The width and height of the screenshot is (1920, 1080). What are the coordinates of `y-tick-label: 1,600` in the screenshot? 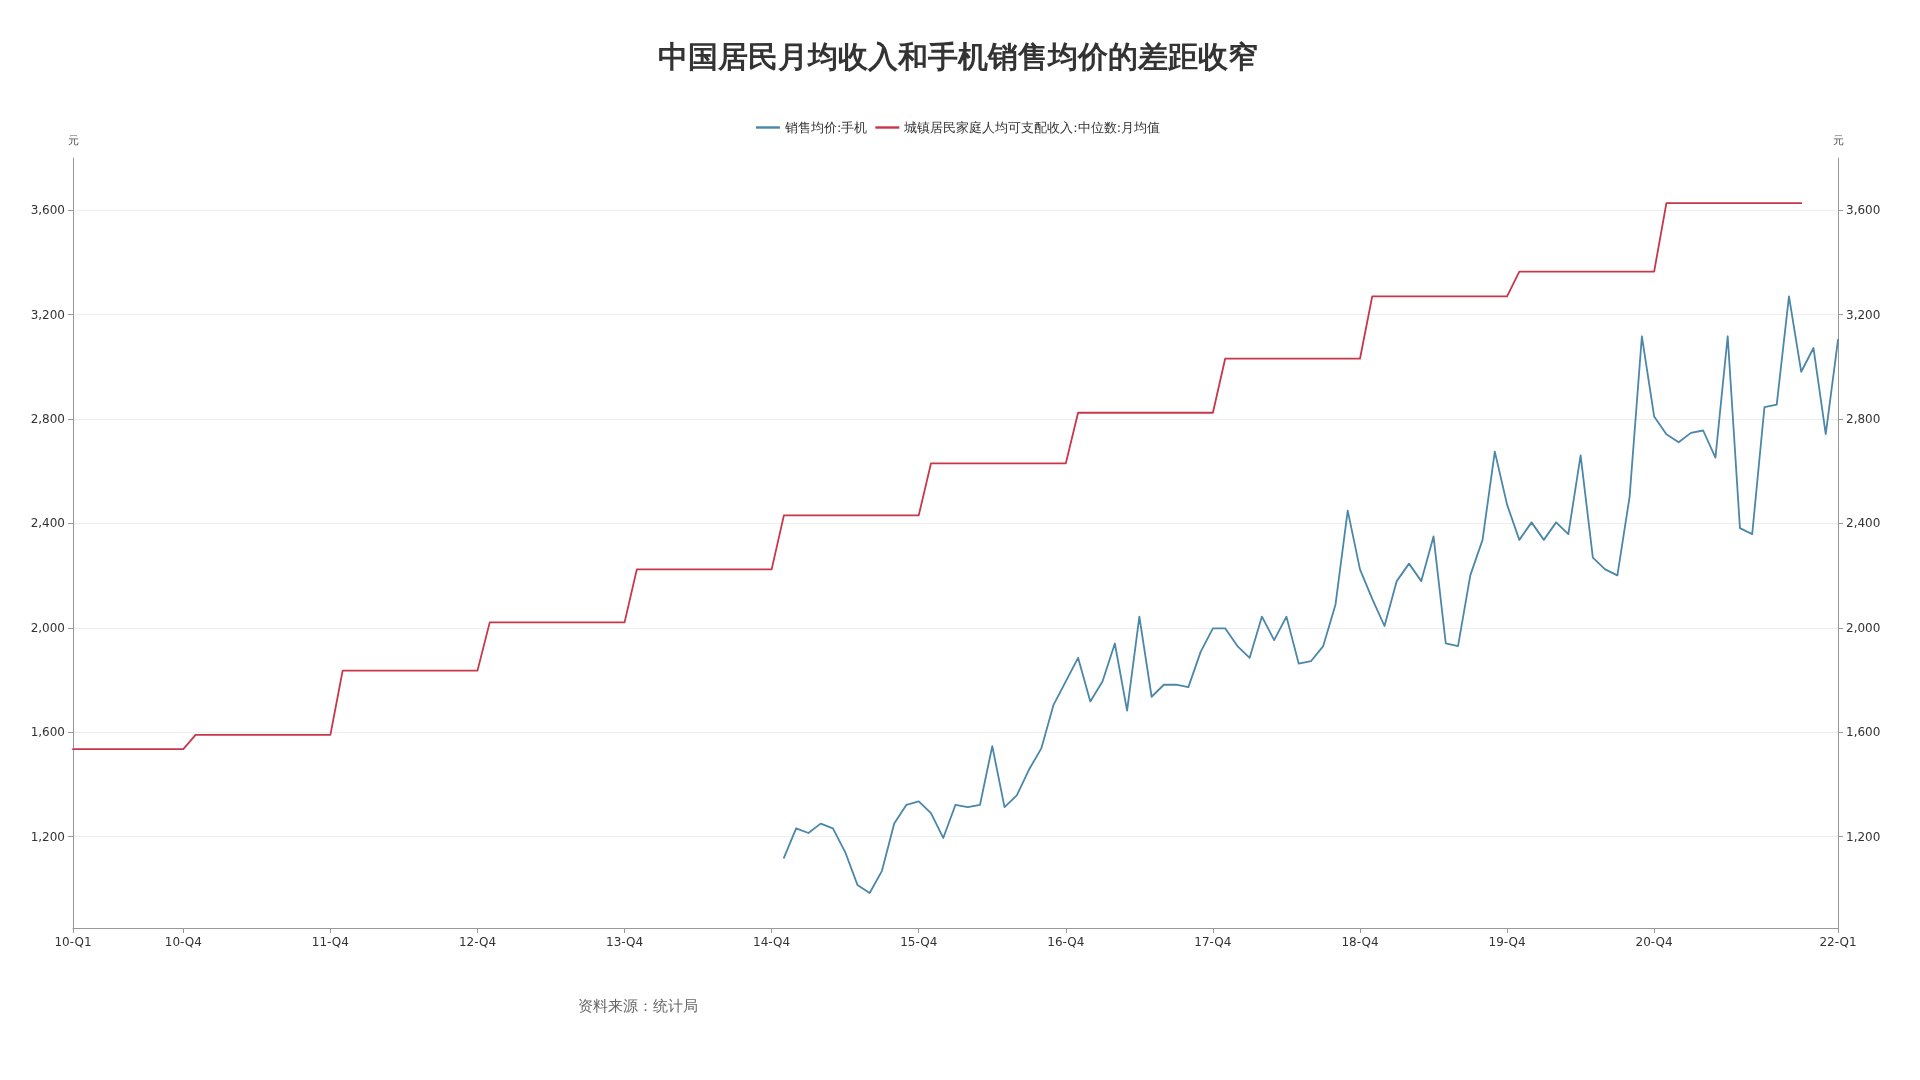 It's located at (47, 732).